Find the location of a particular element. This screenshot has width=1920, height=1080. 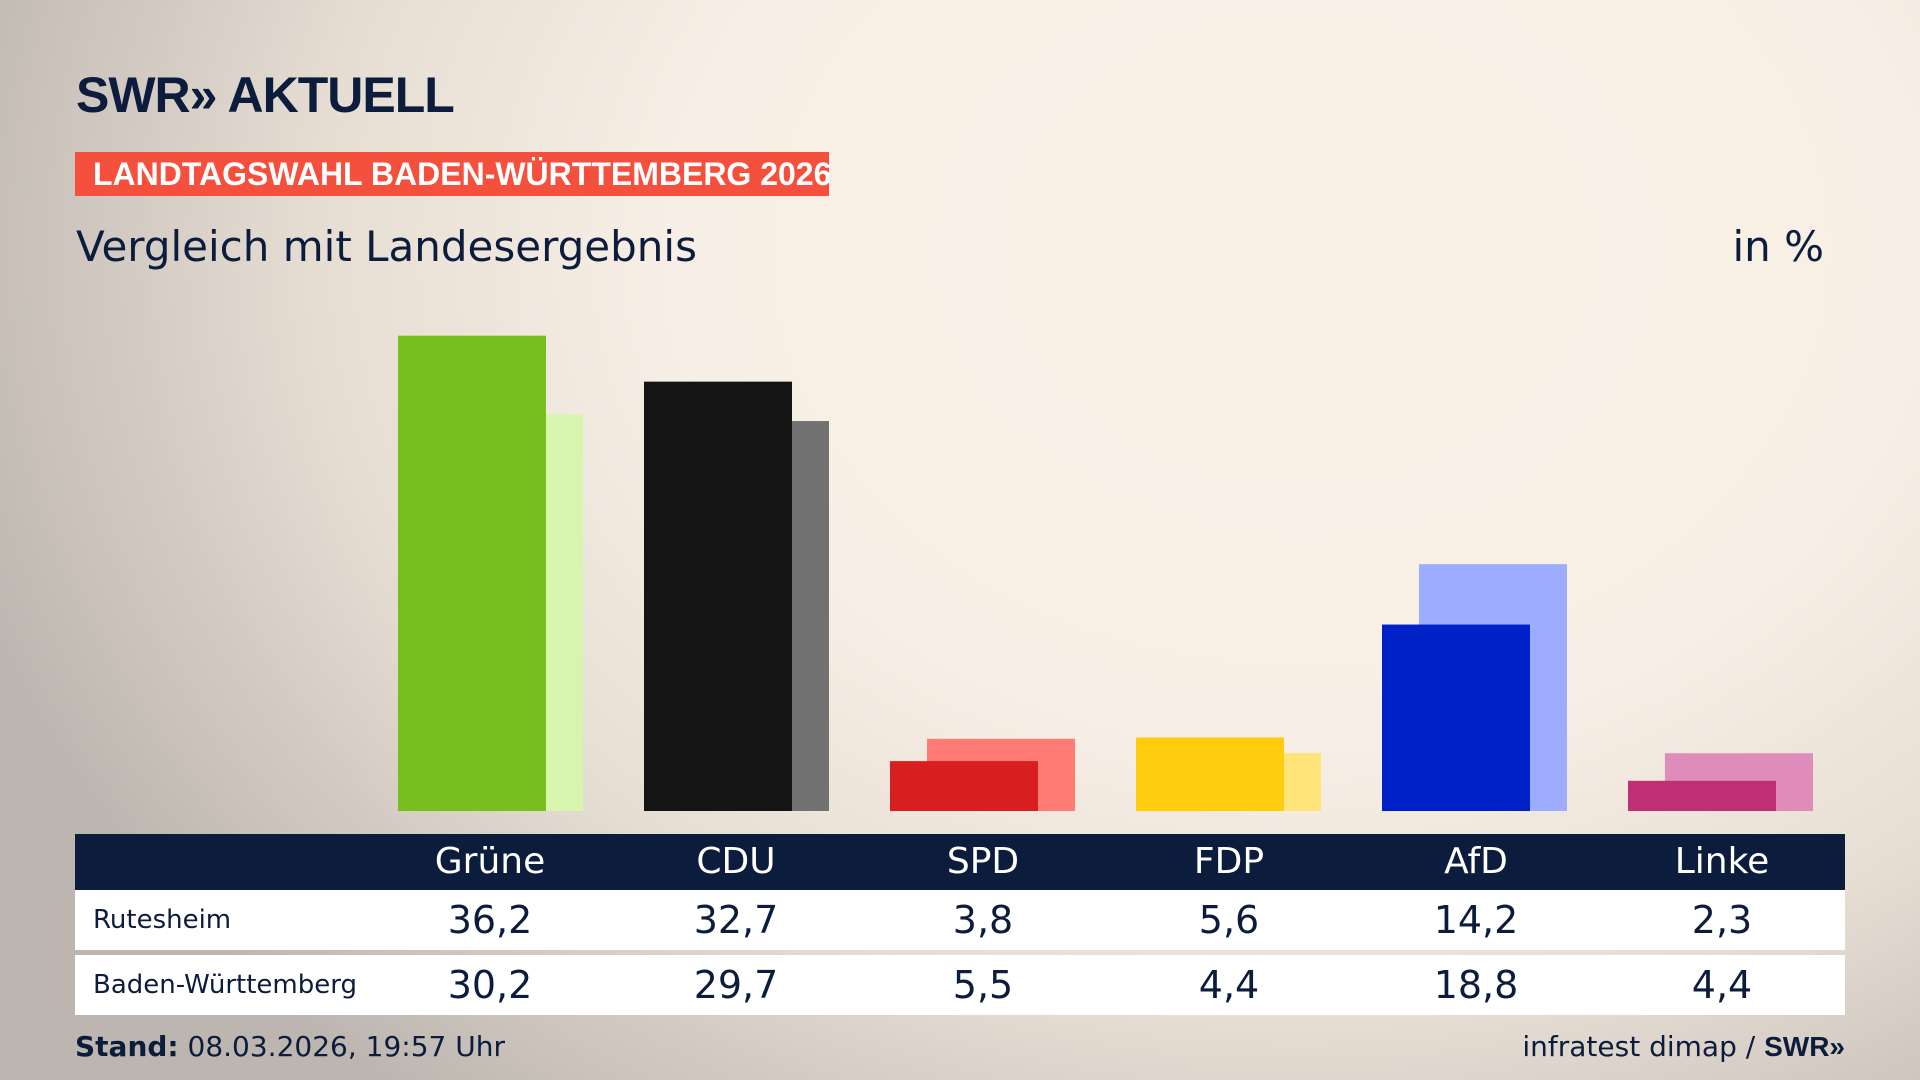

unit-label: in % is located at coordinates (1778, 246).